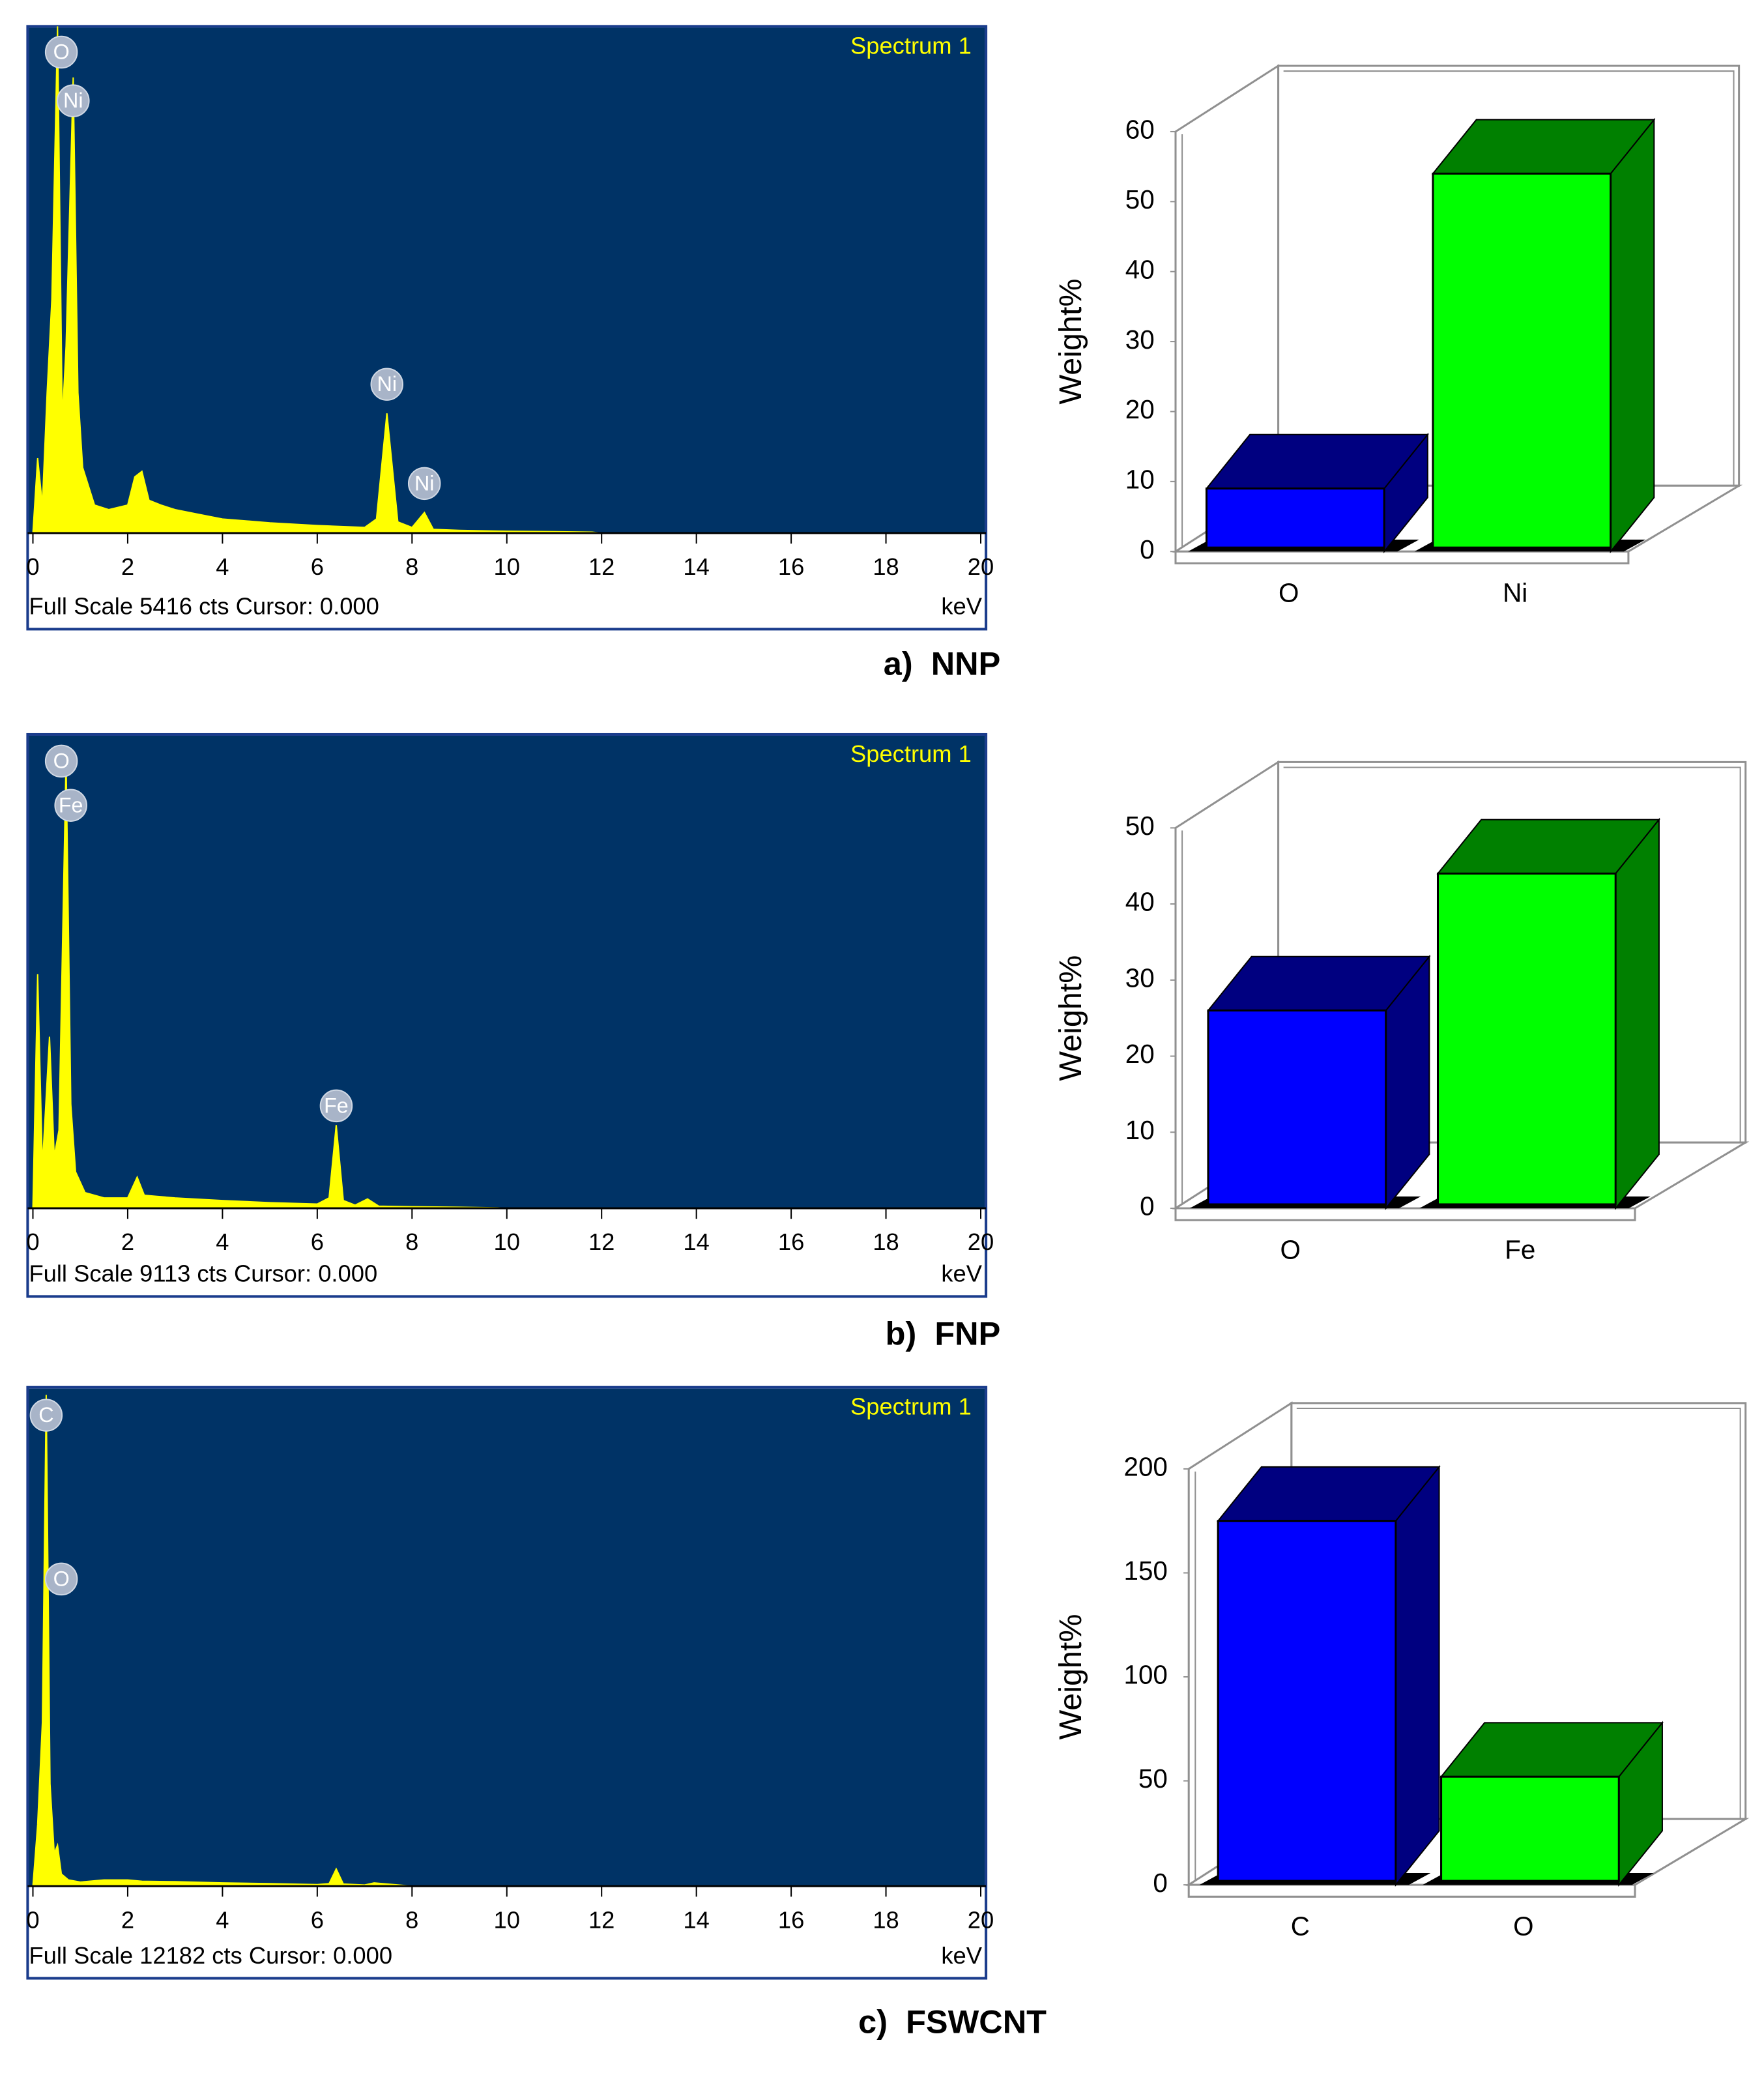 This screenshot has height=2077, width=1764. I want to click on peak-label: C, so click(45, 1415).